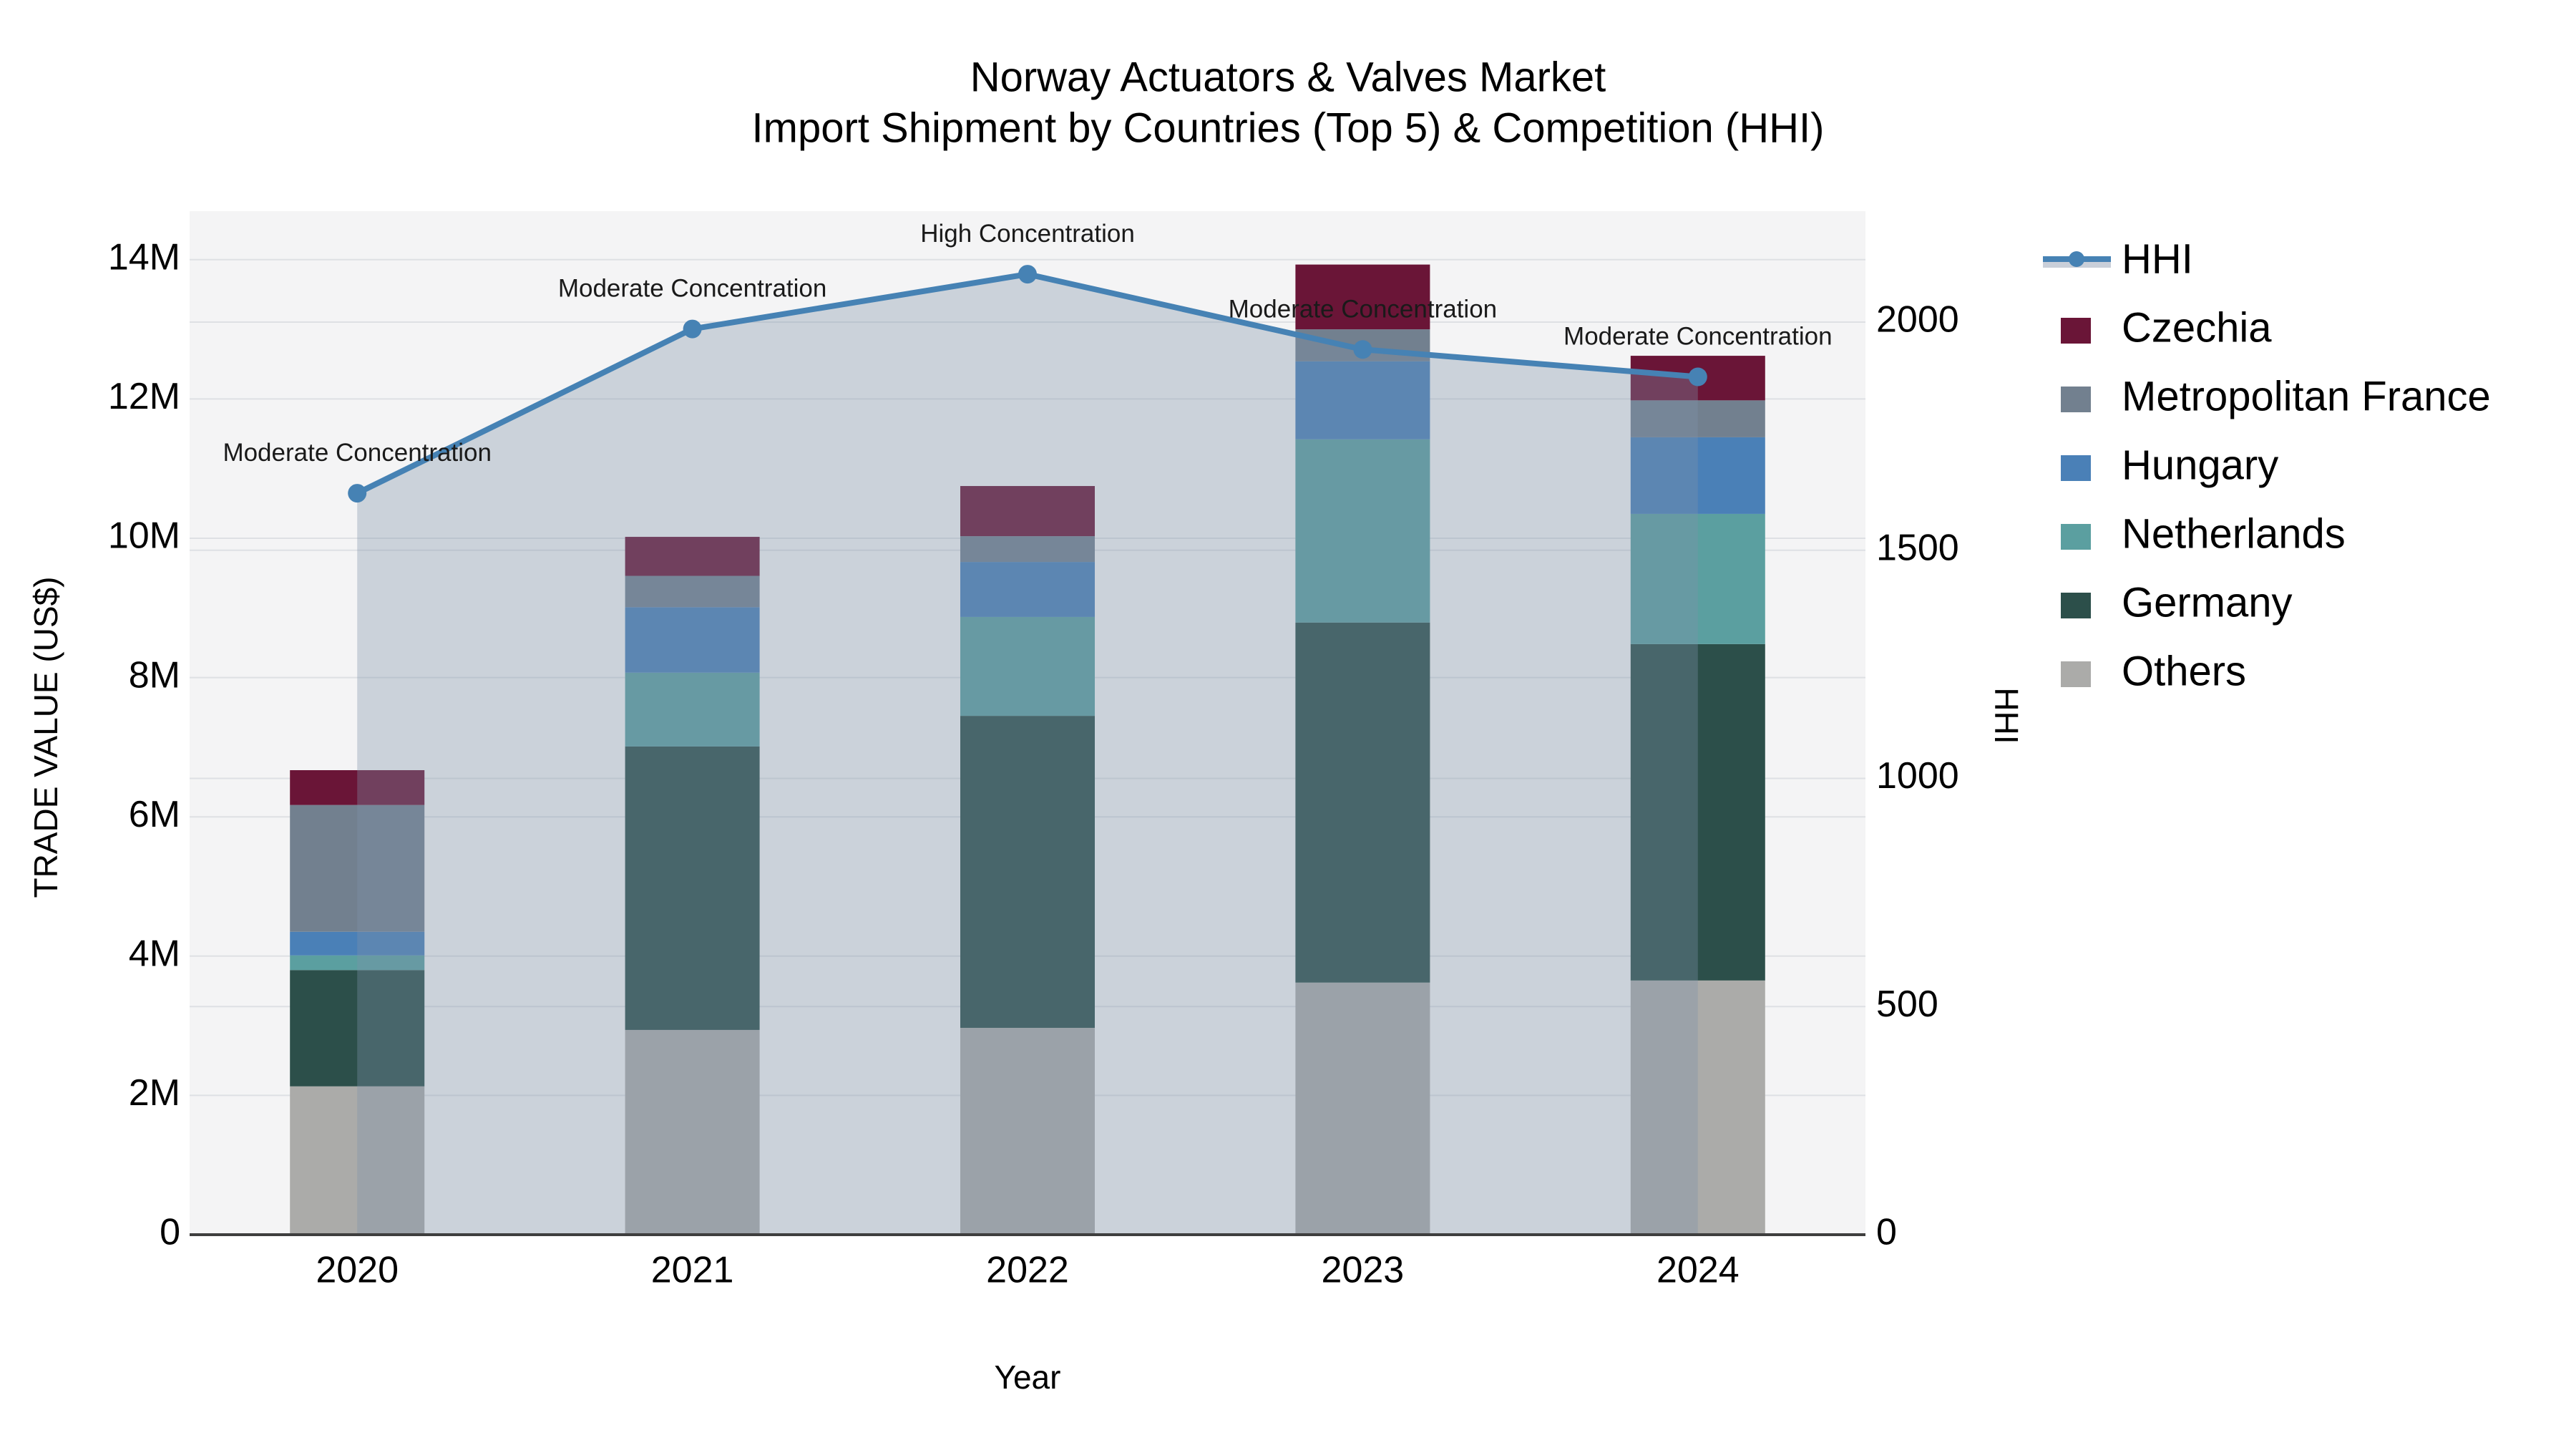 Image resolution: width=2576 pixels, height=1453 pixels. What do you see at coordinates (2076, 674) in the screenshot?
I see `legend-swatch-others` at bounding box center [2076, 674].